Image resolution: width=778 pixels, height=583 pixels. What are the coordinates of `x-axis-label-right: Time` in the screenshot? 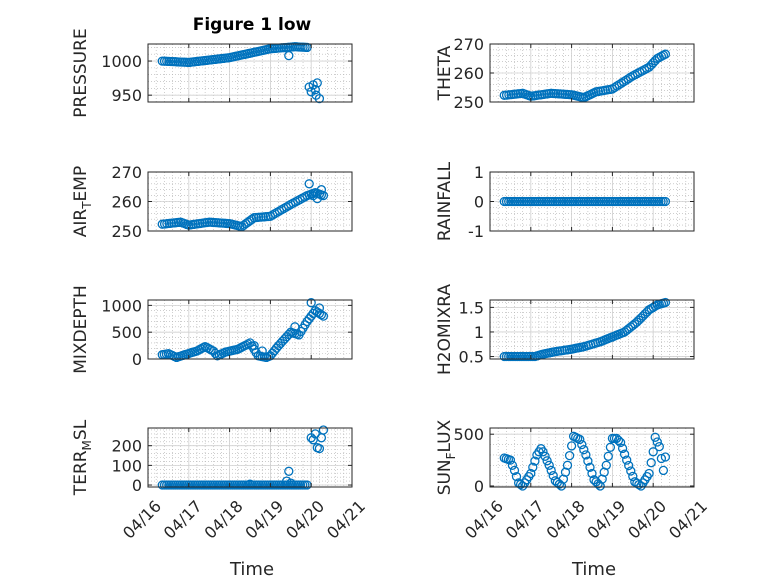 It's located at (593, 569).